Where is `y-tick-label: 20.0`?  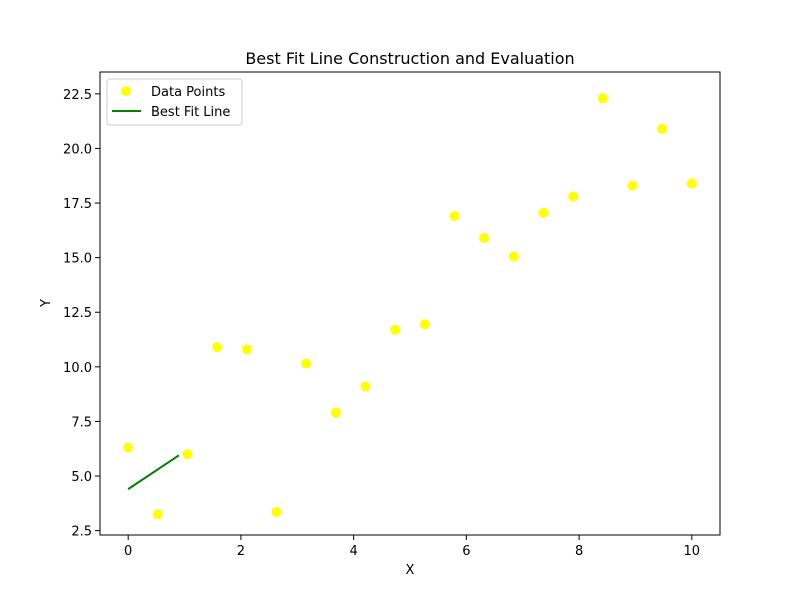
y-tick-label: 20.0 is located at coordinates (77, 149).